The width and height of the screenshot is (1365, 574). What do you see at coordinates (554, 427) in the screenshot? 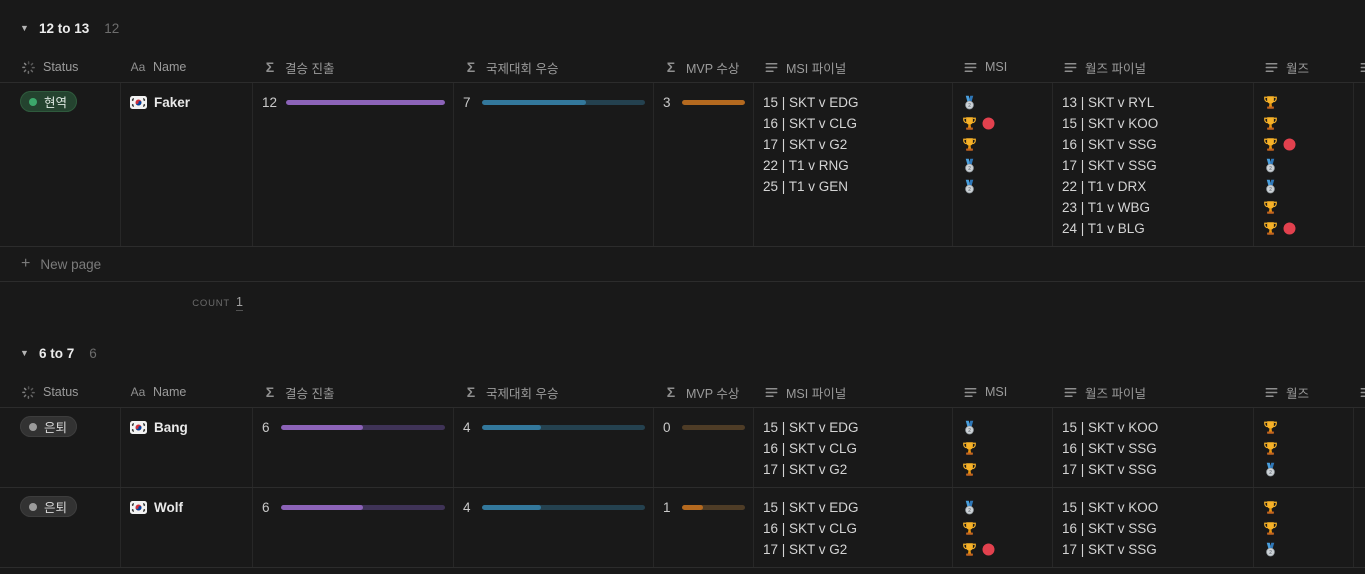
I see `intl-bar: 4` at bounding box center [554, 427].